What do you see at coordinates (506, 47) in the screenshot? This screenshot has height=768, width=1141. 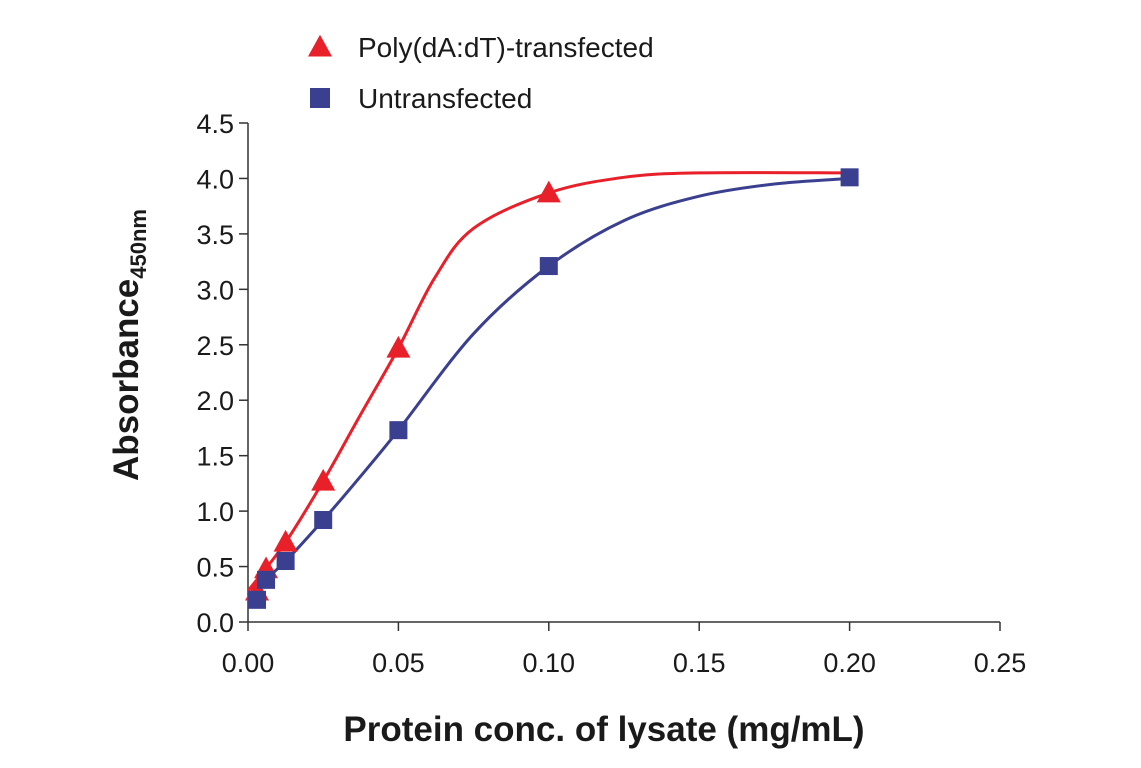 I see `legend-label-transfected: Poly(dA:dT)-transfected` at bounding box center [506, 47].